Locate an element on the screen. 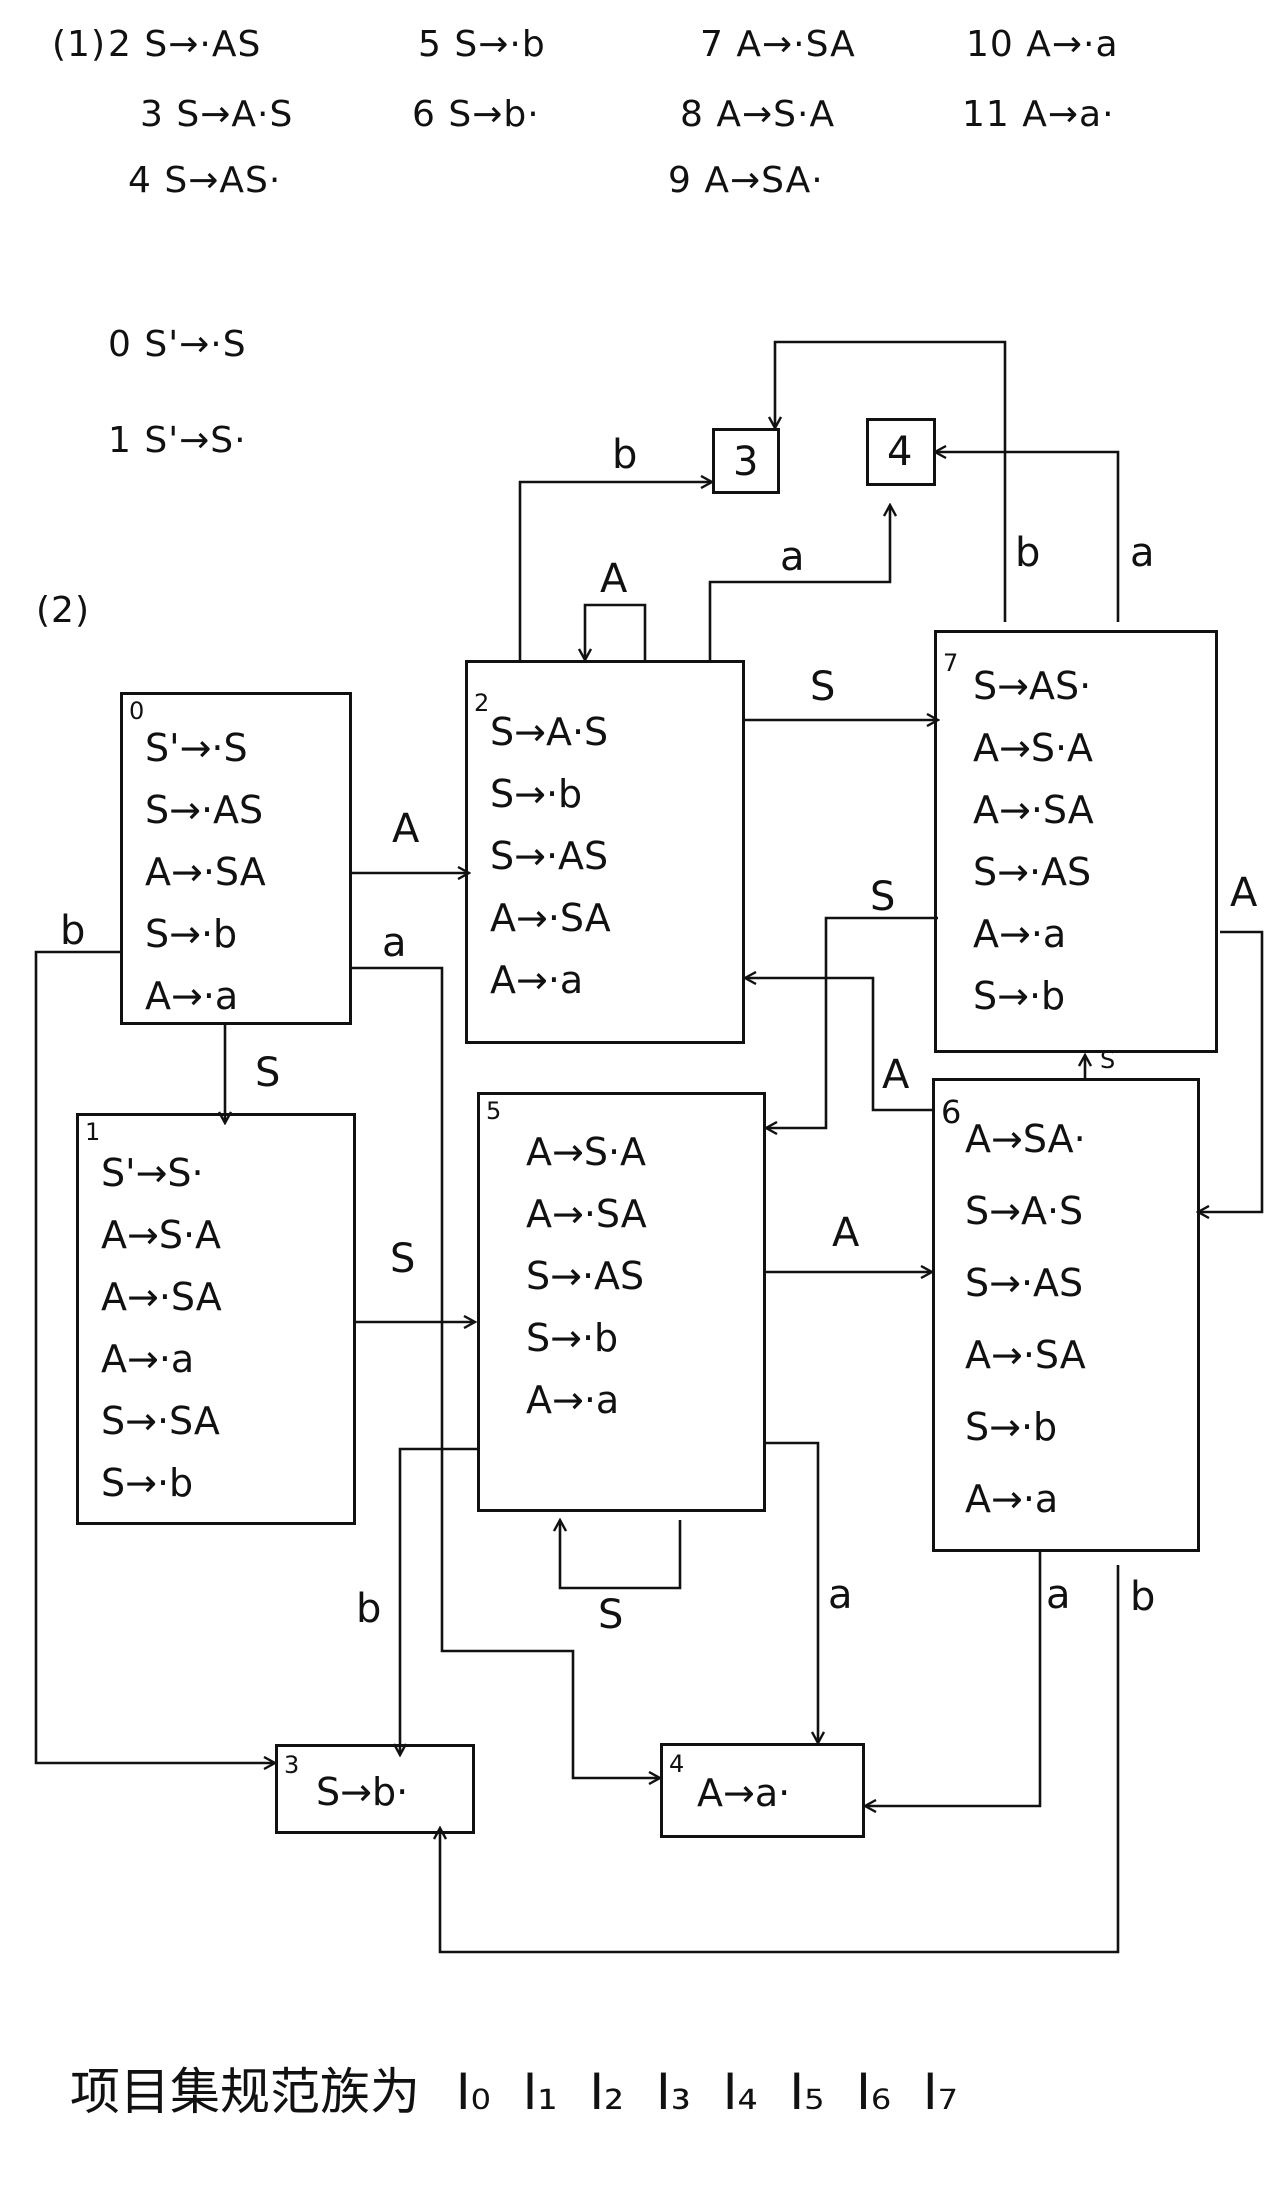 The width and height of the screenshot is (1280, 2186). item-set: I₁ is located at coordinates (540, 2092).